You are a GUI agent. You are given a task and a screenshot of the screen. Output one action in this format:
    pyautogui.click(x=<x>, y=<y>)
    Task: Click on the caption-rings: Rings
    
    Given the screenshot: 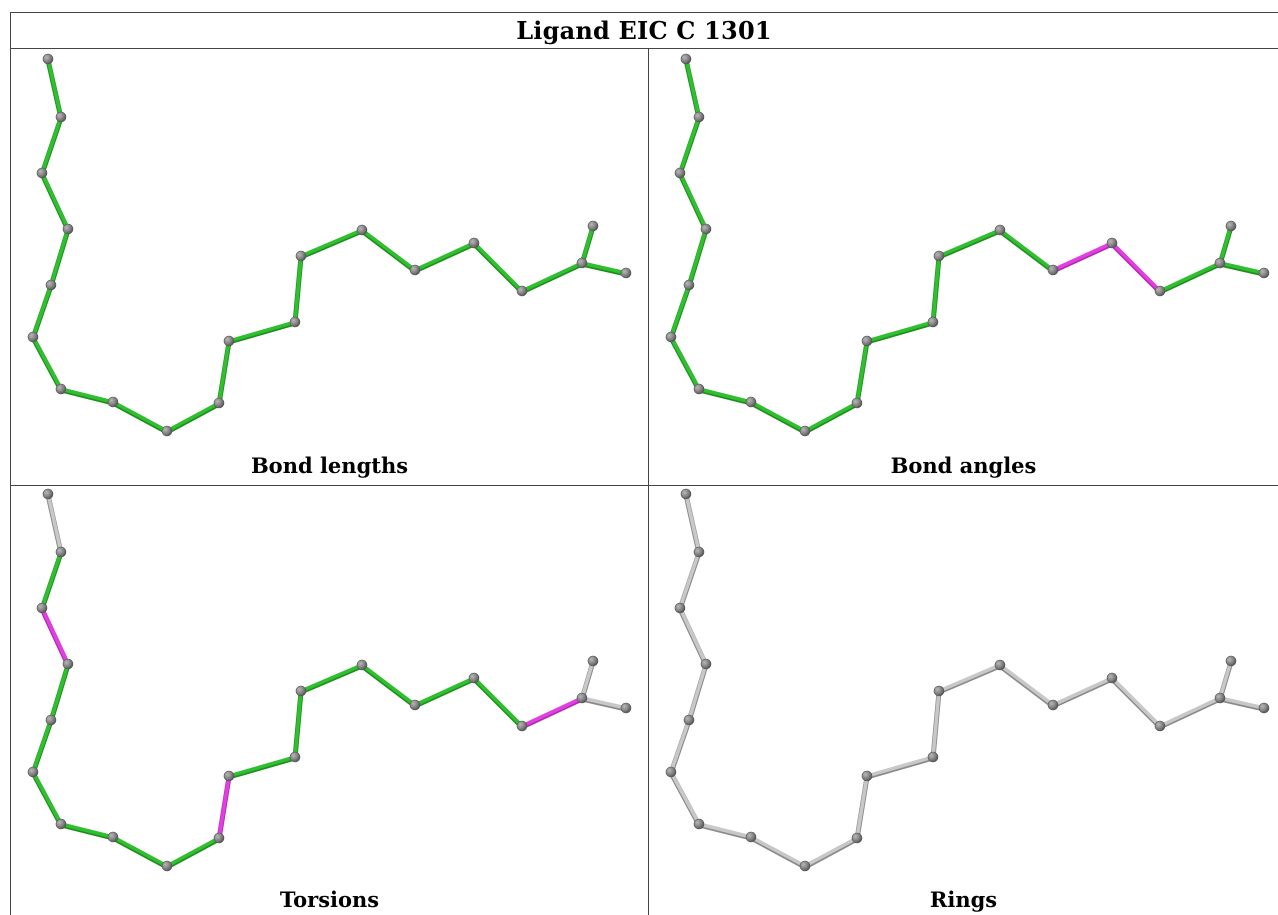 What is the action you would take?
    pyautogui.click(x=963, y=899)
    